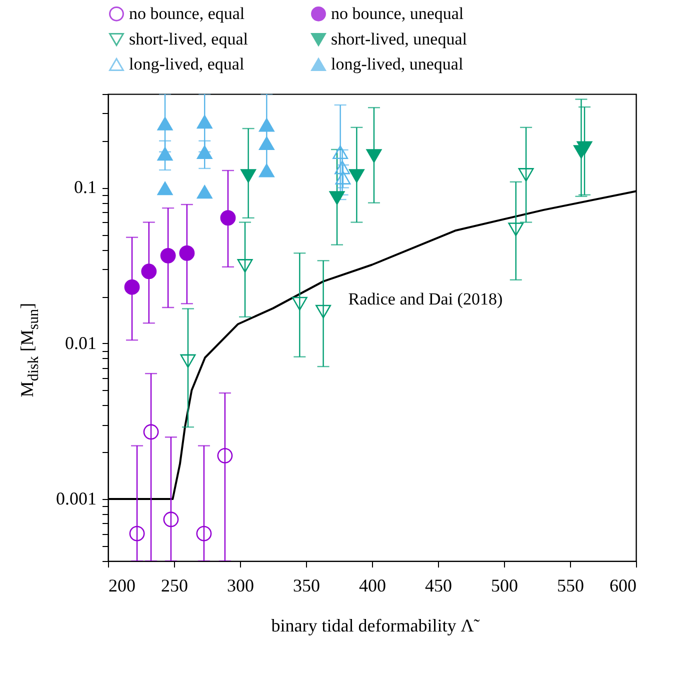  Describe the element at coordinates (375, 626) in the screenshot. I see `x-axis-title: binary tidal deformability Λ̃` at that location.